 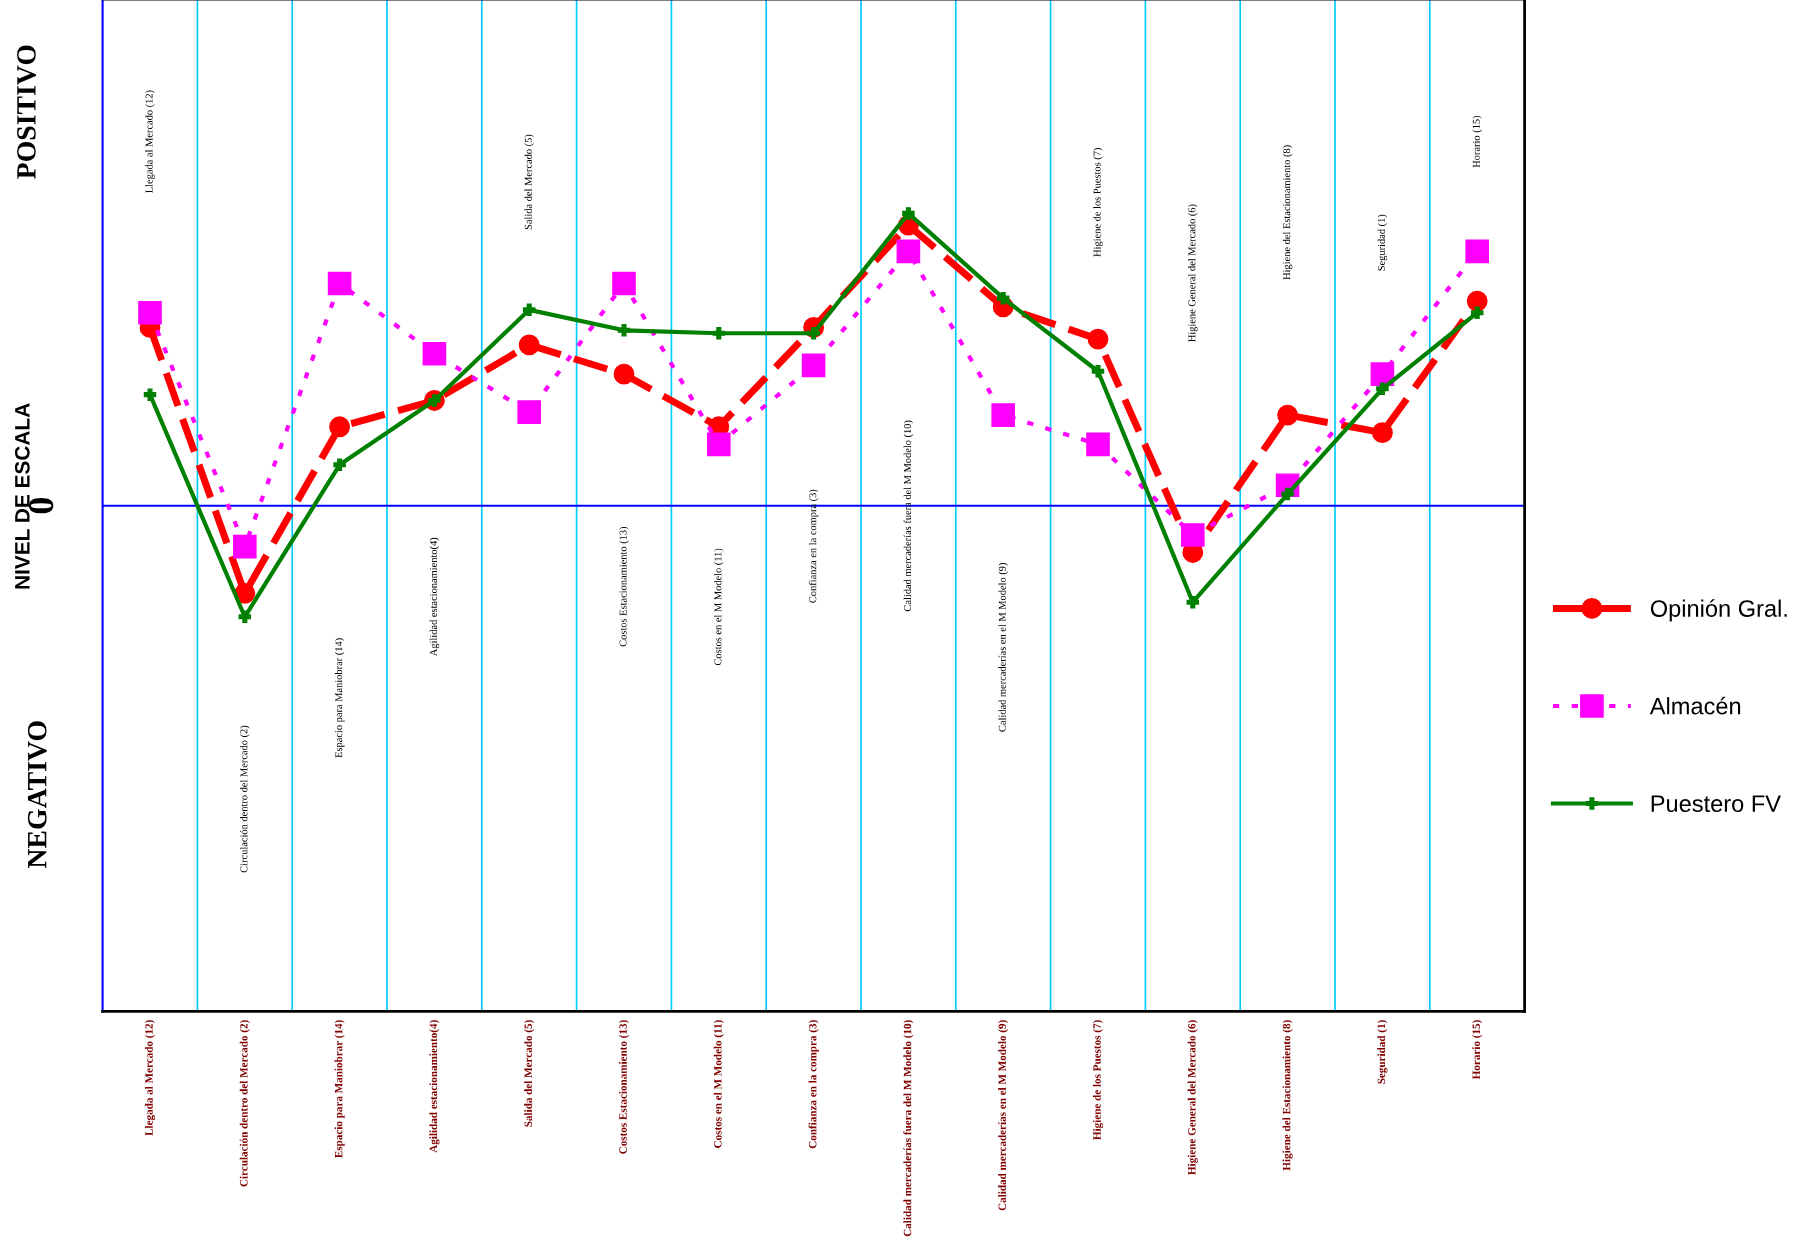 I want to click on text: POSITIVO, so click(x=26, y=112).